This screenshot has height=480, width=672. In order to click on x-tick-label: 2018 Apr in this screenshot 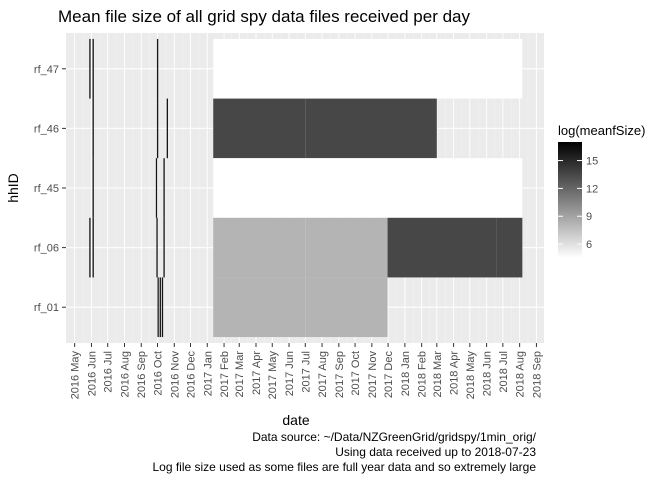, I will do `click(455, 373)`.